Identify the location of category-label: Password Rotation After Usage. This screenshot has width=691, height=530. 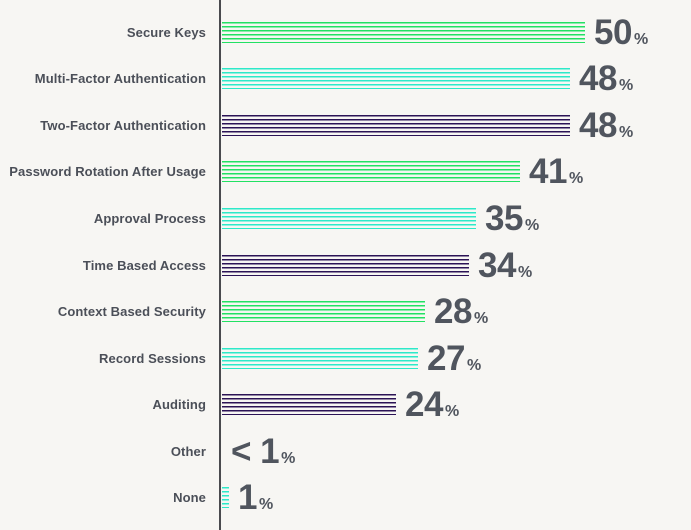
(107, 172).